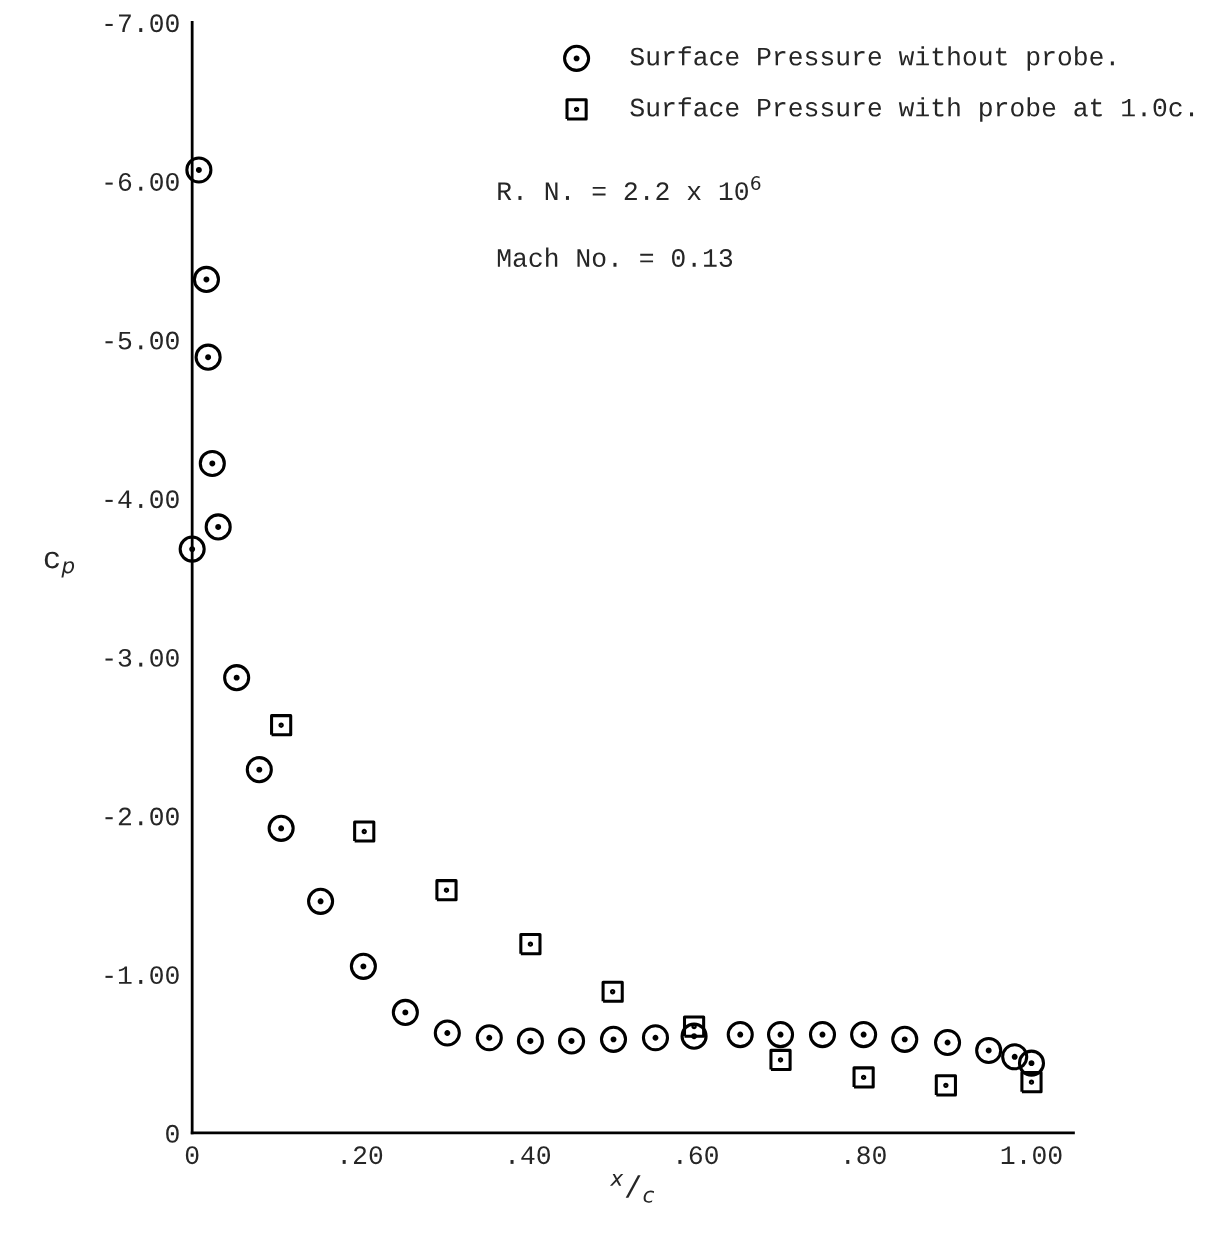 The image size is (1224, 1245). Describe the element at coordinates (142, 975) in the screenshot. I see `y-tick-label: -1.00` at that location.